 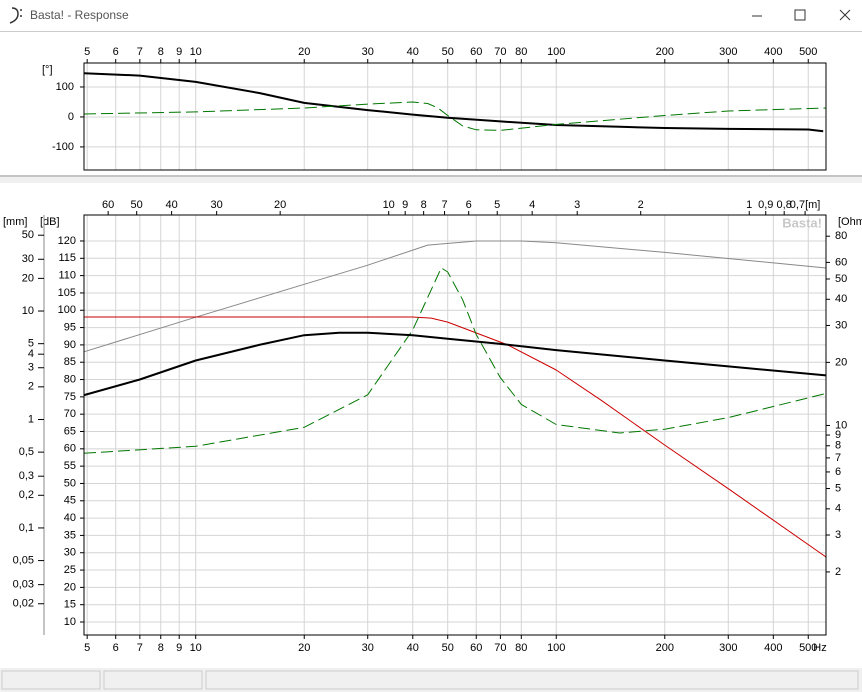 I want to click on y-tick-label: 65, so click(x=70, y=431).